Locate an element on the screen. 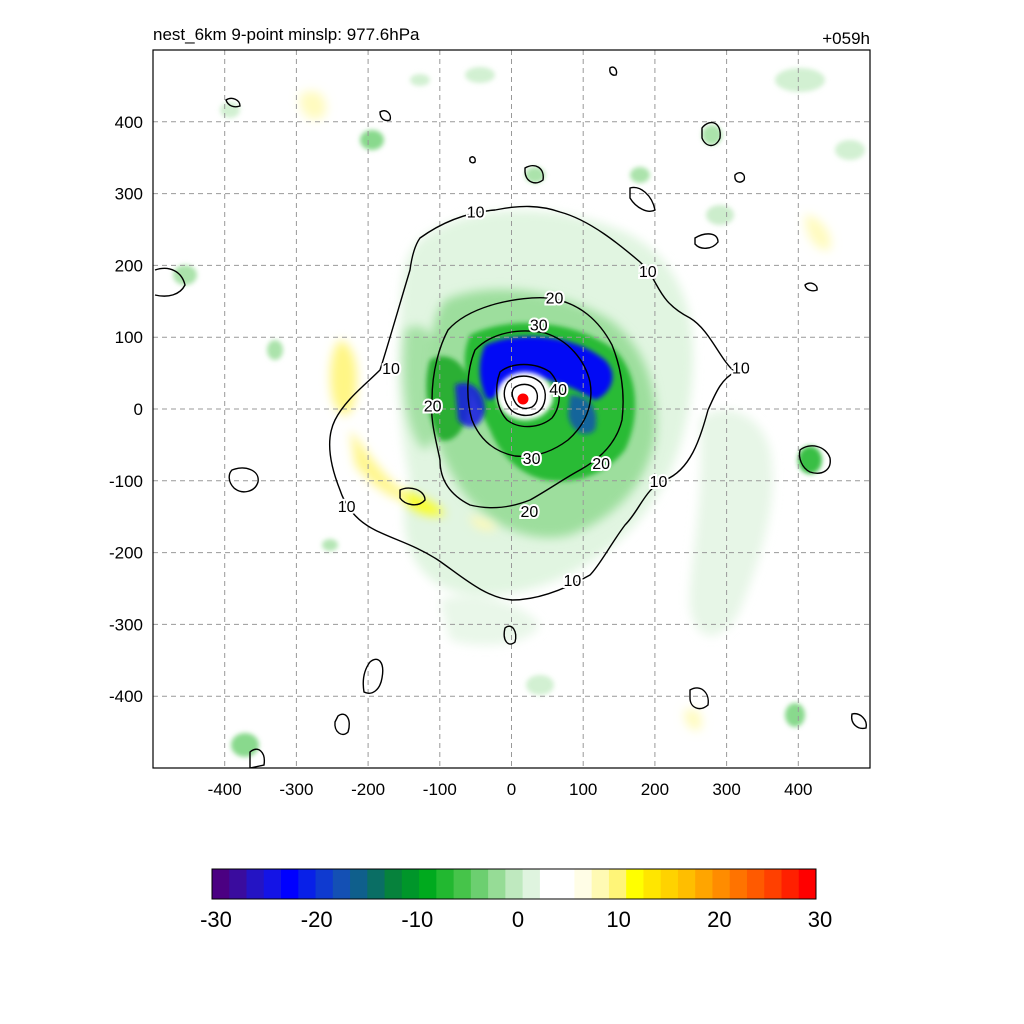 This screenshot has height=1024, width=1024. y-tick-label: -100 is located at coordinates (126, 481).